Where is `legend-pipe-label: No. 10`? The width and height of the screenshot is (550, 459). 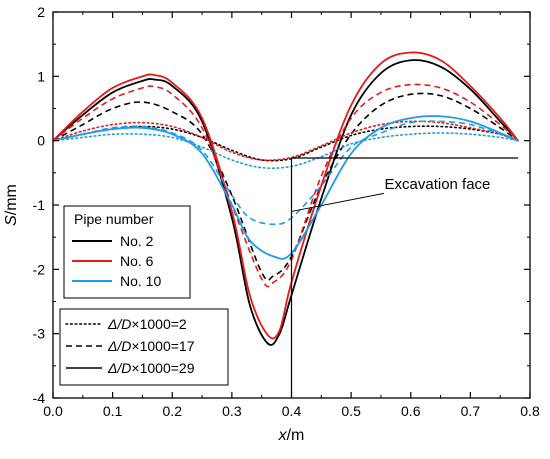
legend-pipe-label: No. 10 is located at coordinates (140, 281).